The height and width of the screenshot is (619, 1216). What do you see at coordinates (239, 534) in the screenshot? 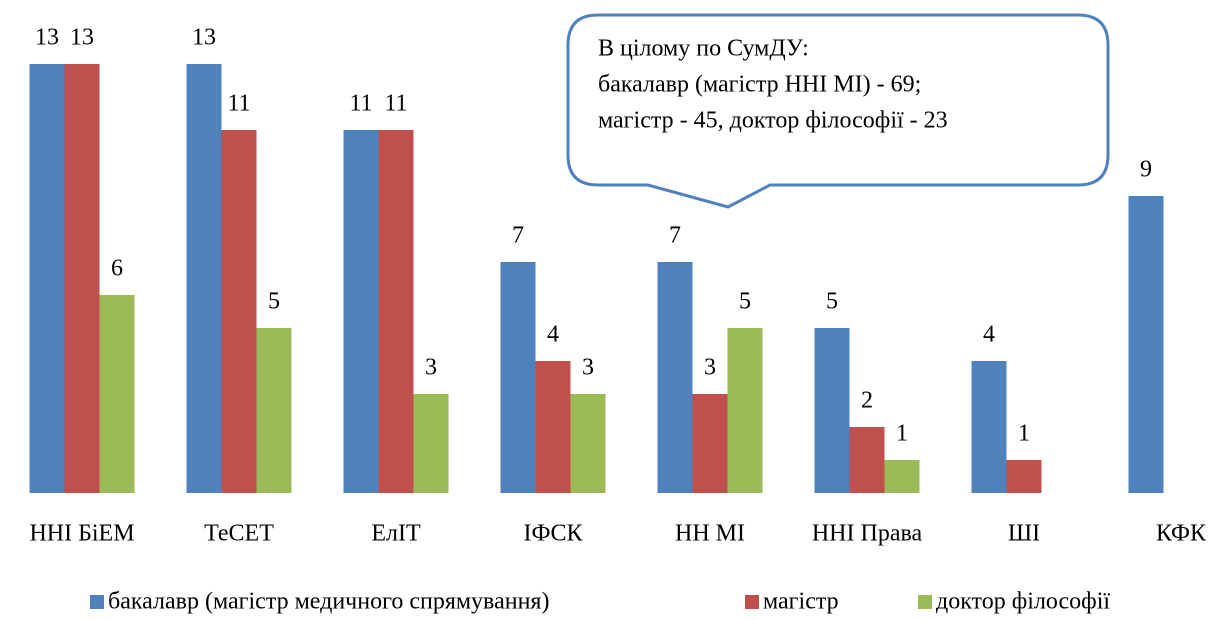
I see `x-tick-label: ТеСЕТ` at bounding box center [239, 534].